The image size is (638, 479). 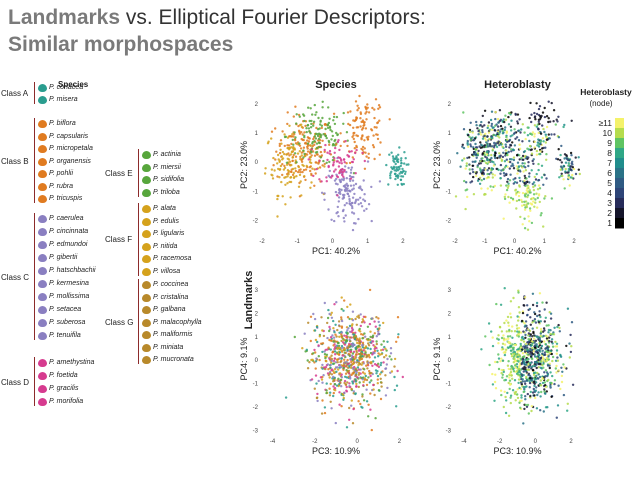 I want to click on y-tick-label: -2, so click(x=449, y=221).